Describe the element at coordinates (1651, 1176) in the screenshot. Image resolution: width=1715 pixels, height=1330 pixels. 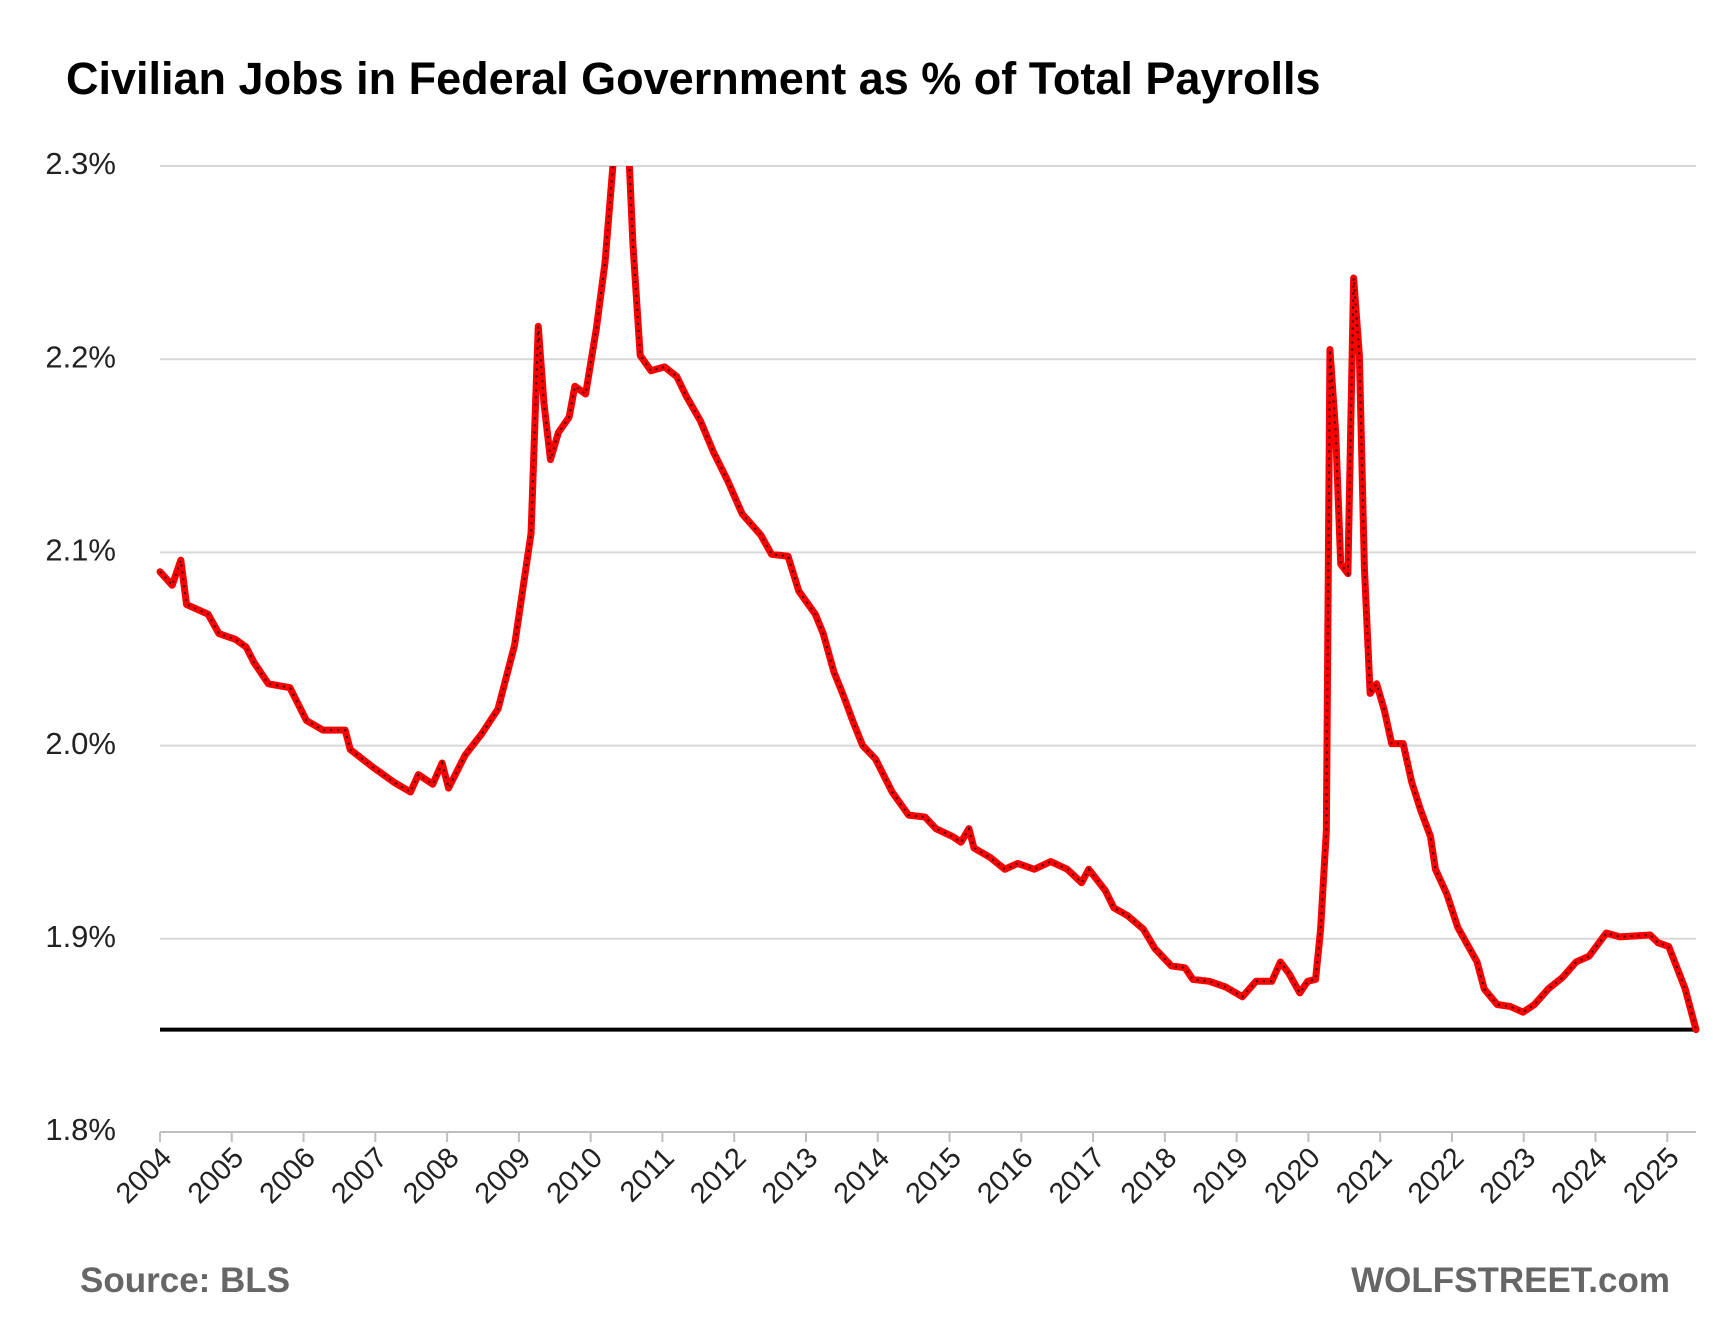
I see `x-tick-label: 2025` at that location.